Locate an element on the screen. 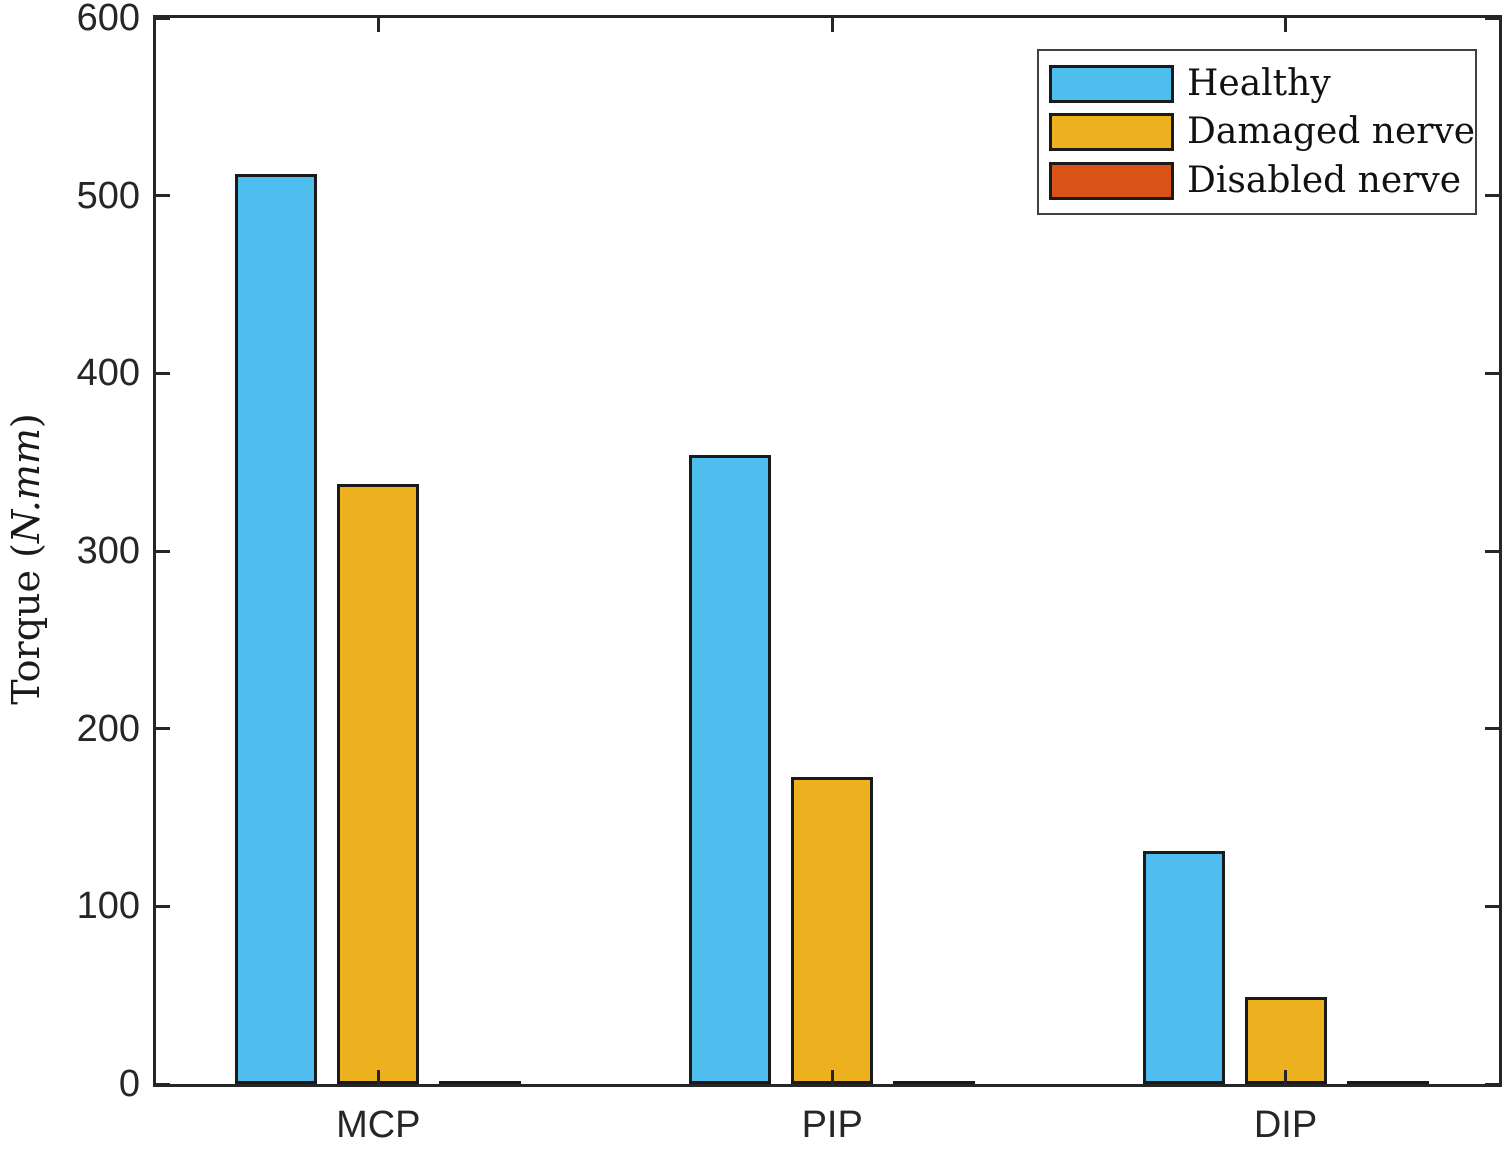 This screenshot has width=1512, height=1150. legend-row-damaged-nerve: Damaged nerve is located at coordinates (1262, 132).